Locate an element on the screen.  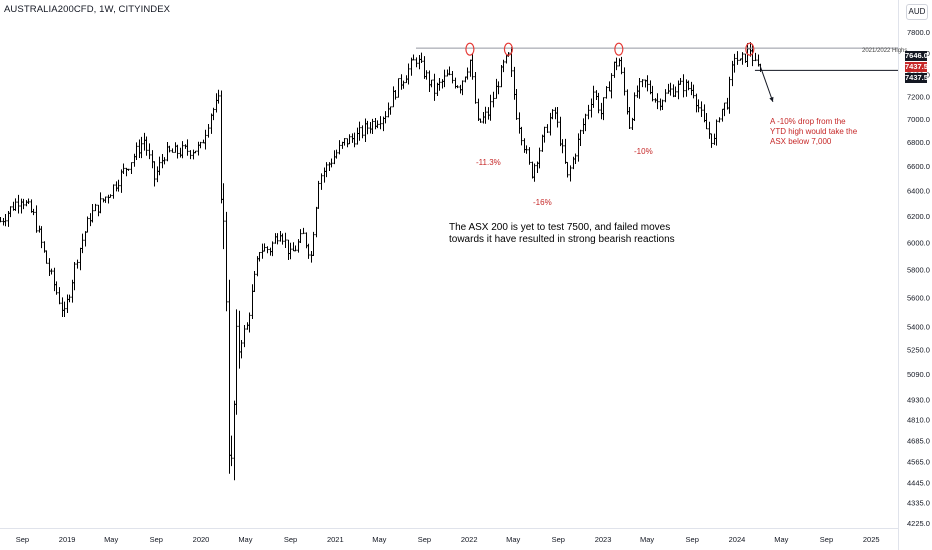
price-tick-label: 7200.0 is located at coordinates (918, 96).